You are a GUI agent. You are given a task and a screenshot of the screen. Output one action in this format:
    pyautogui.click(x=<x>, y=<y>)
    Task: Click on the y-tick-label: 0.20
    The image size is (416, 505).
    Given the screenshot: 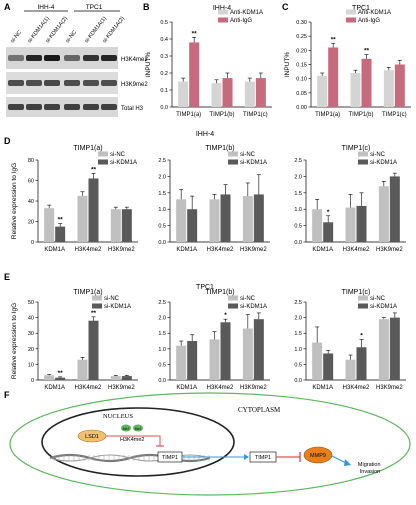 What is the action you would take?
    pyautogui.click(x=301, y=51)
    